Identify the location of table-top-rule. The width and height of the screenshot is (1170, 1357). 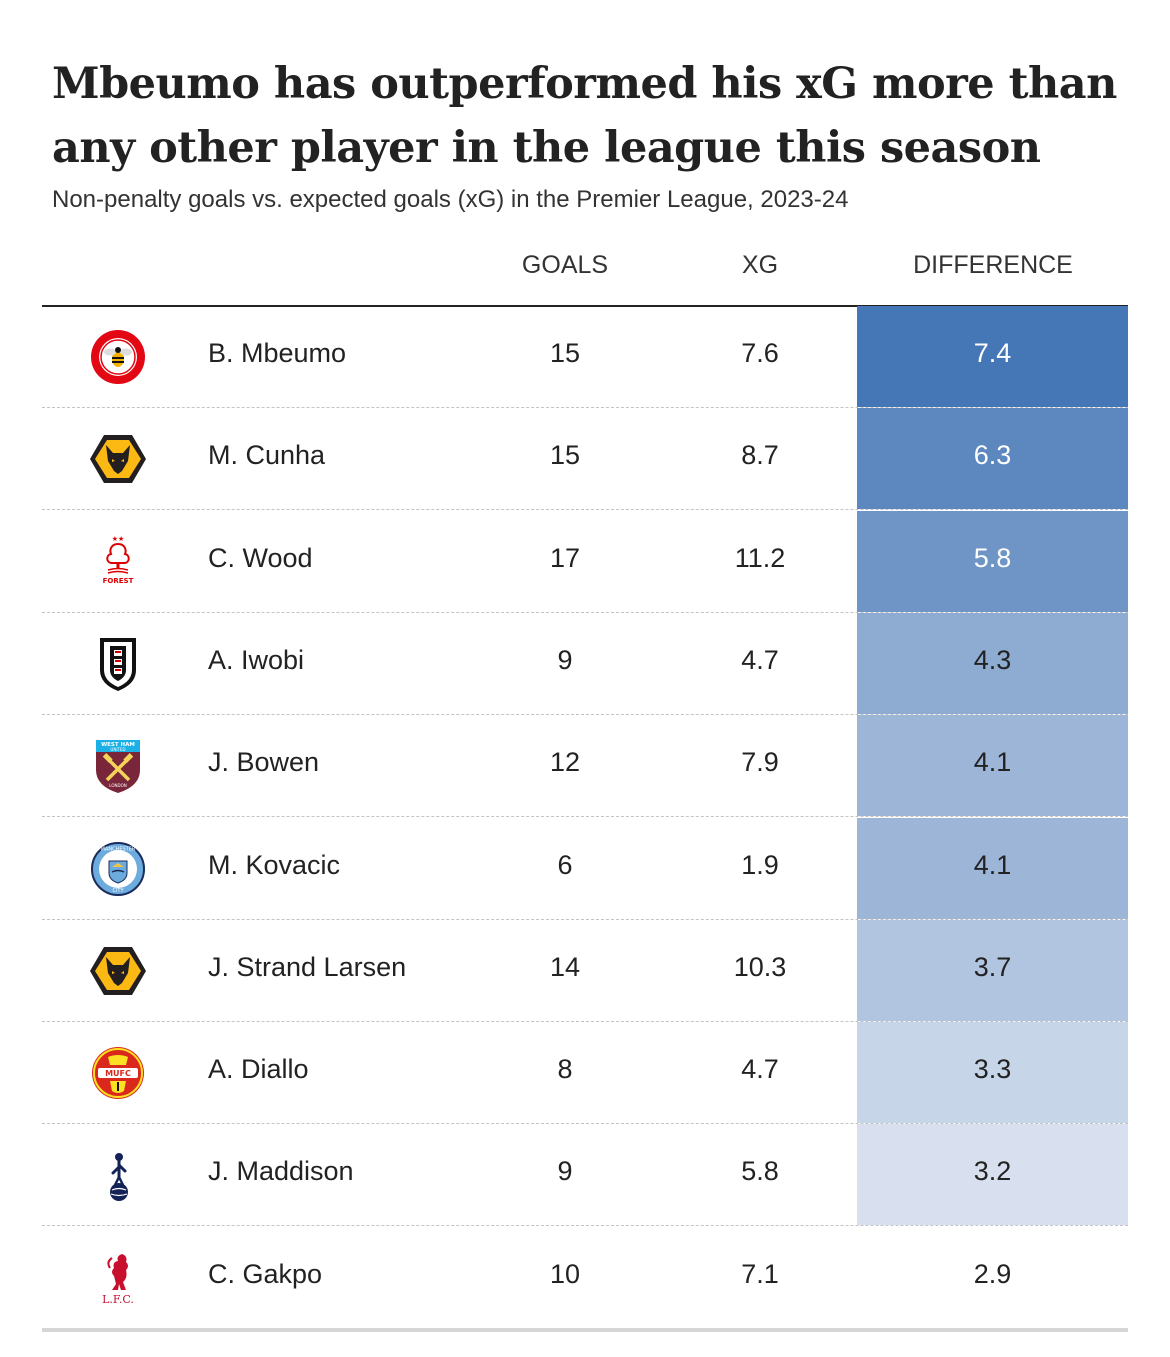
(585, 306).